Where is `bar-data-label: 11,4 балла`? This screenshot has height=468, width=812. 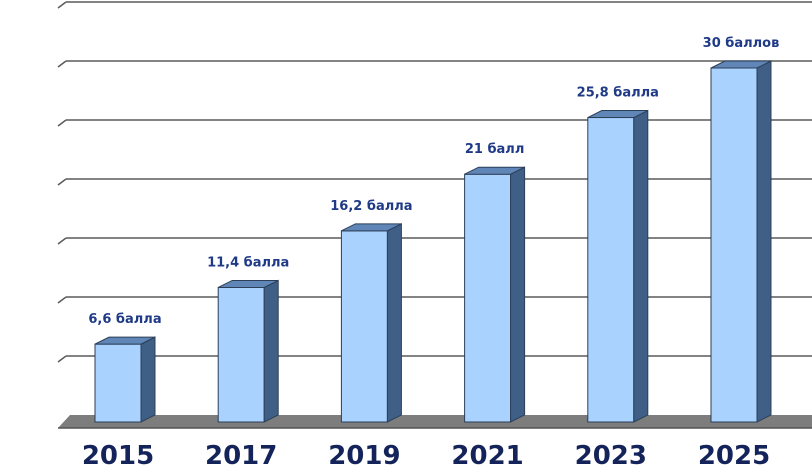 bar-data-label: 11,4 балла is located at coordinates (248, 262).